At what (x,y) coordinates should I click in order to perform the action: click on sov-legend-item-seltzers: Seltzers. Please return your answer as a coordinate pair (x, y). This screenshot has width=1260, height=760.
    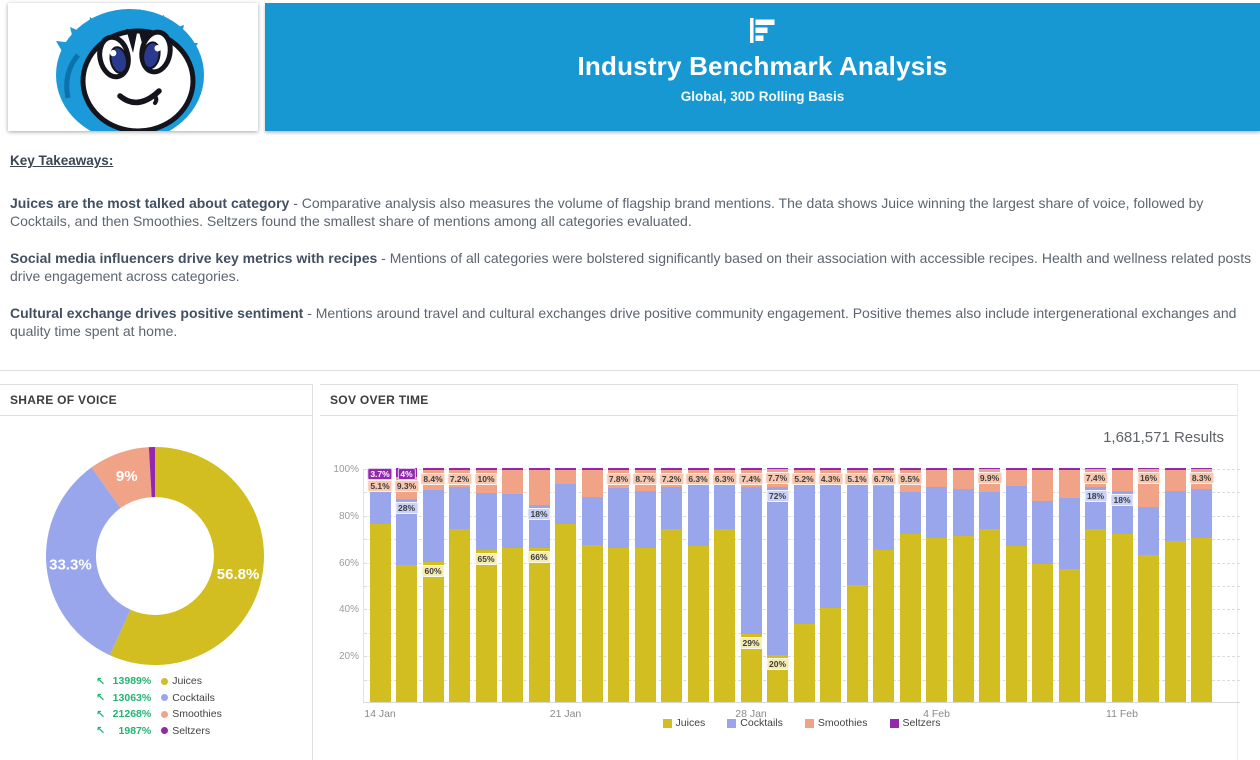
    Looking at the image, I should click on (914, 723).